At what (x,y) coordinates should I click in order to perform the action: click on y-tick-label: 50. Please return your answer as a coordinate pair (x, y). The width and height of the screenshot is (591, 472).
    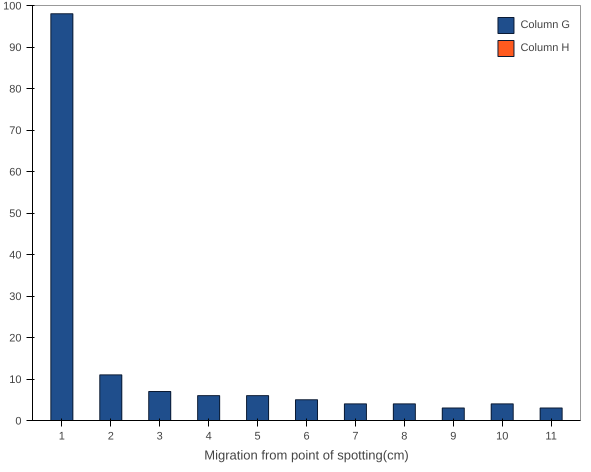
    Looking at the image, I should click on (15, 214).